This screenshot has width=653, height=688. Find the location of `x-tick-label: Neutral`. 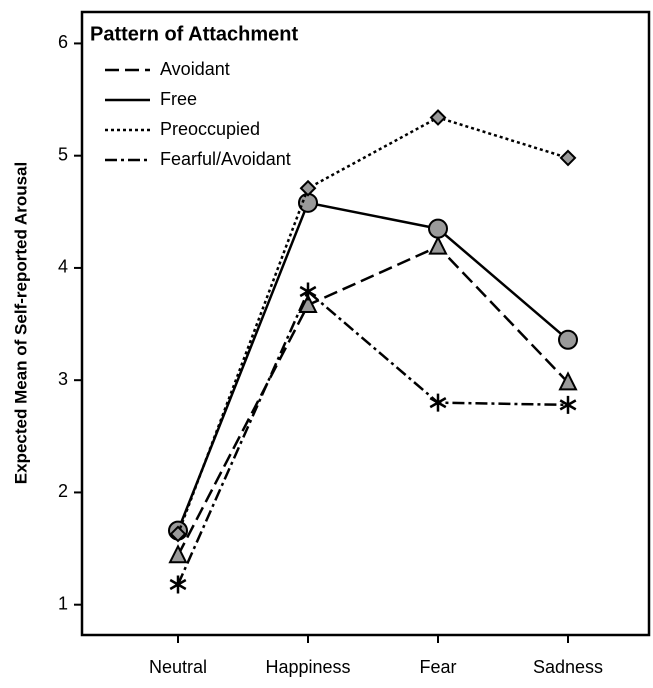

x-tick-label: Neutral is located at coordinates (178, 667).